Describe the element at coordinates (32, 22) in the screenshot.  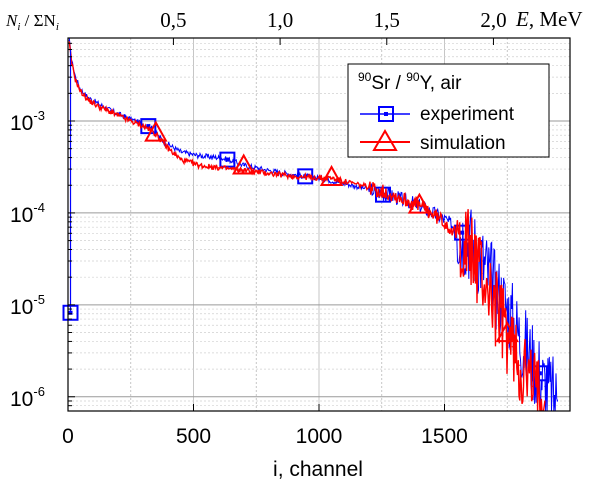
I see `y-axis-label: Ni / ΣNi` at that location.